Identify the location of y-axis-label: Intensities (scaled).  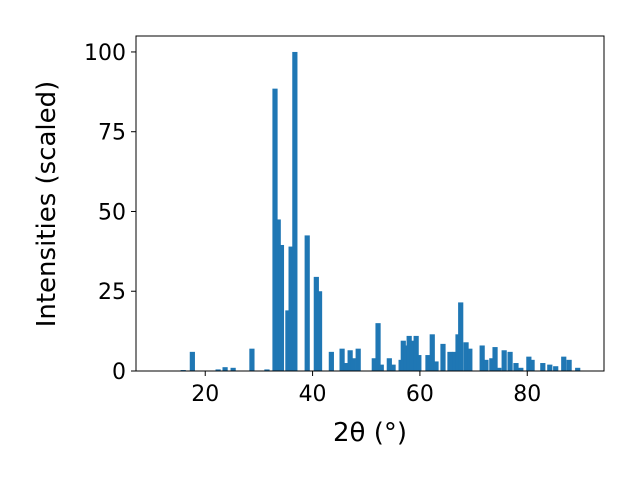
(47, 204).